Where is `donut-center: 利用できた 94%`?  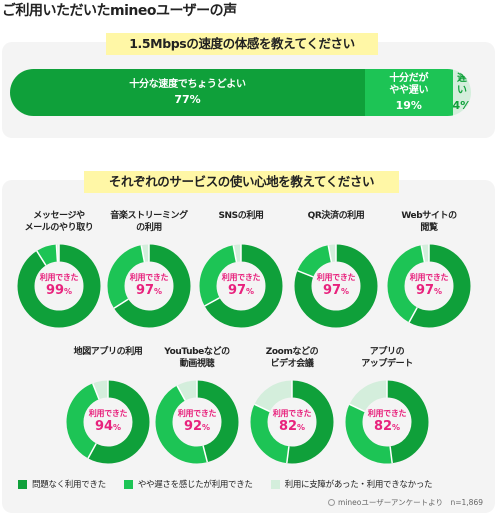 donut-center: 利用できた 94% is located at coordinates (108, 422).